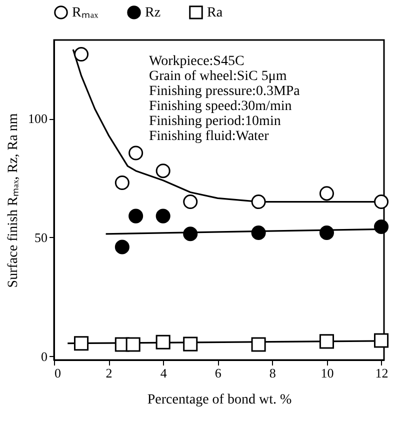 This screenshot has width=417, height=447. What do you see at coordinates (327, 373) in the screenshot?
I see `x-tick-label: 10` at bounding box center [327, 373].